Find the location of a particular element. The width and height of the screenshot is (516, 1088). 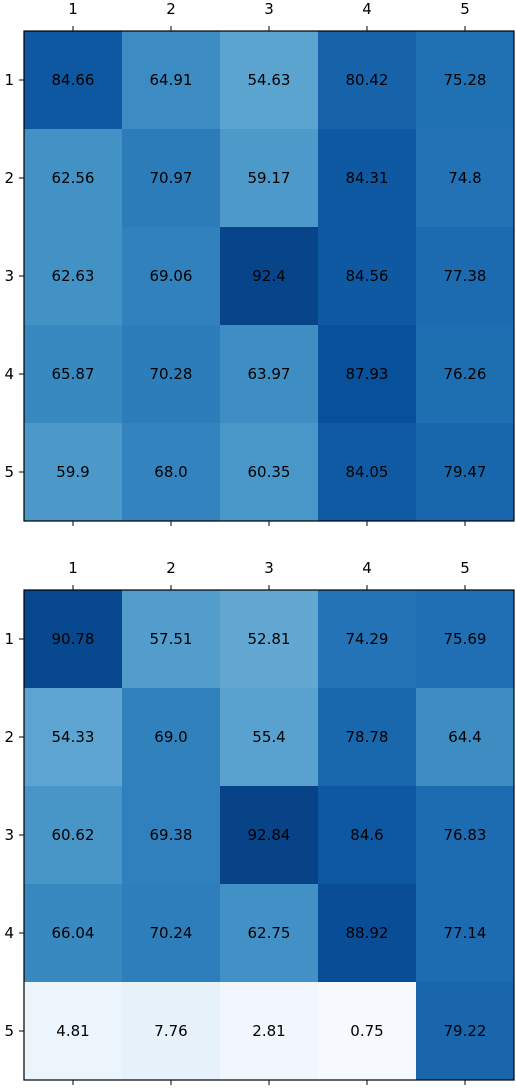

cell-value-label: 79.47 is located at coordinates (465, 472).